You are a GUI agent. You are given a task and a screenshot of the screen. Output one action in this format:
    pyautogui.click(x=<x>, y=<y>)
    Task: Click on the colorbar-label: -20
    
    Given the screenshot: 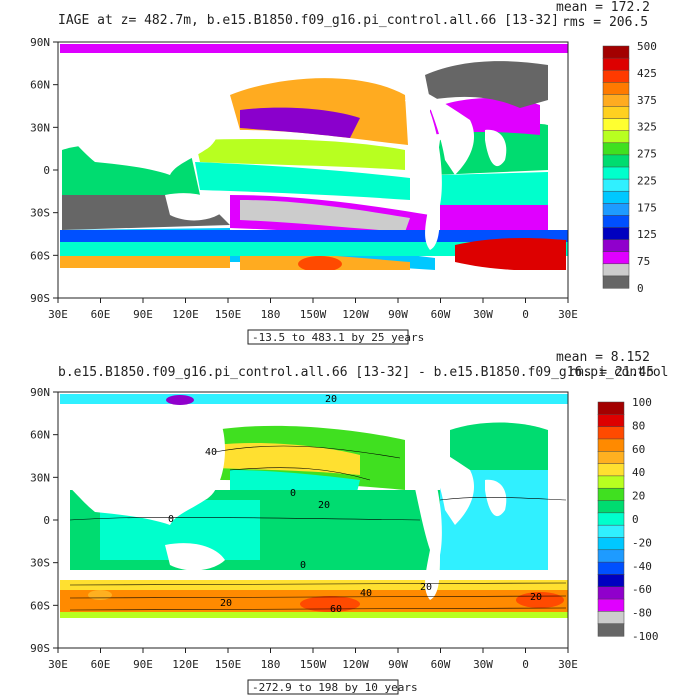 What is the action you would take?
    pyautogui.click(x=642, y=542)
    